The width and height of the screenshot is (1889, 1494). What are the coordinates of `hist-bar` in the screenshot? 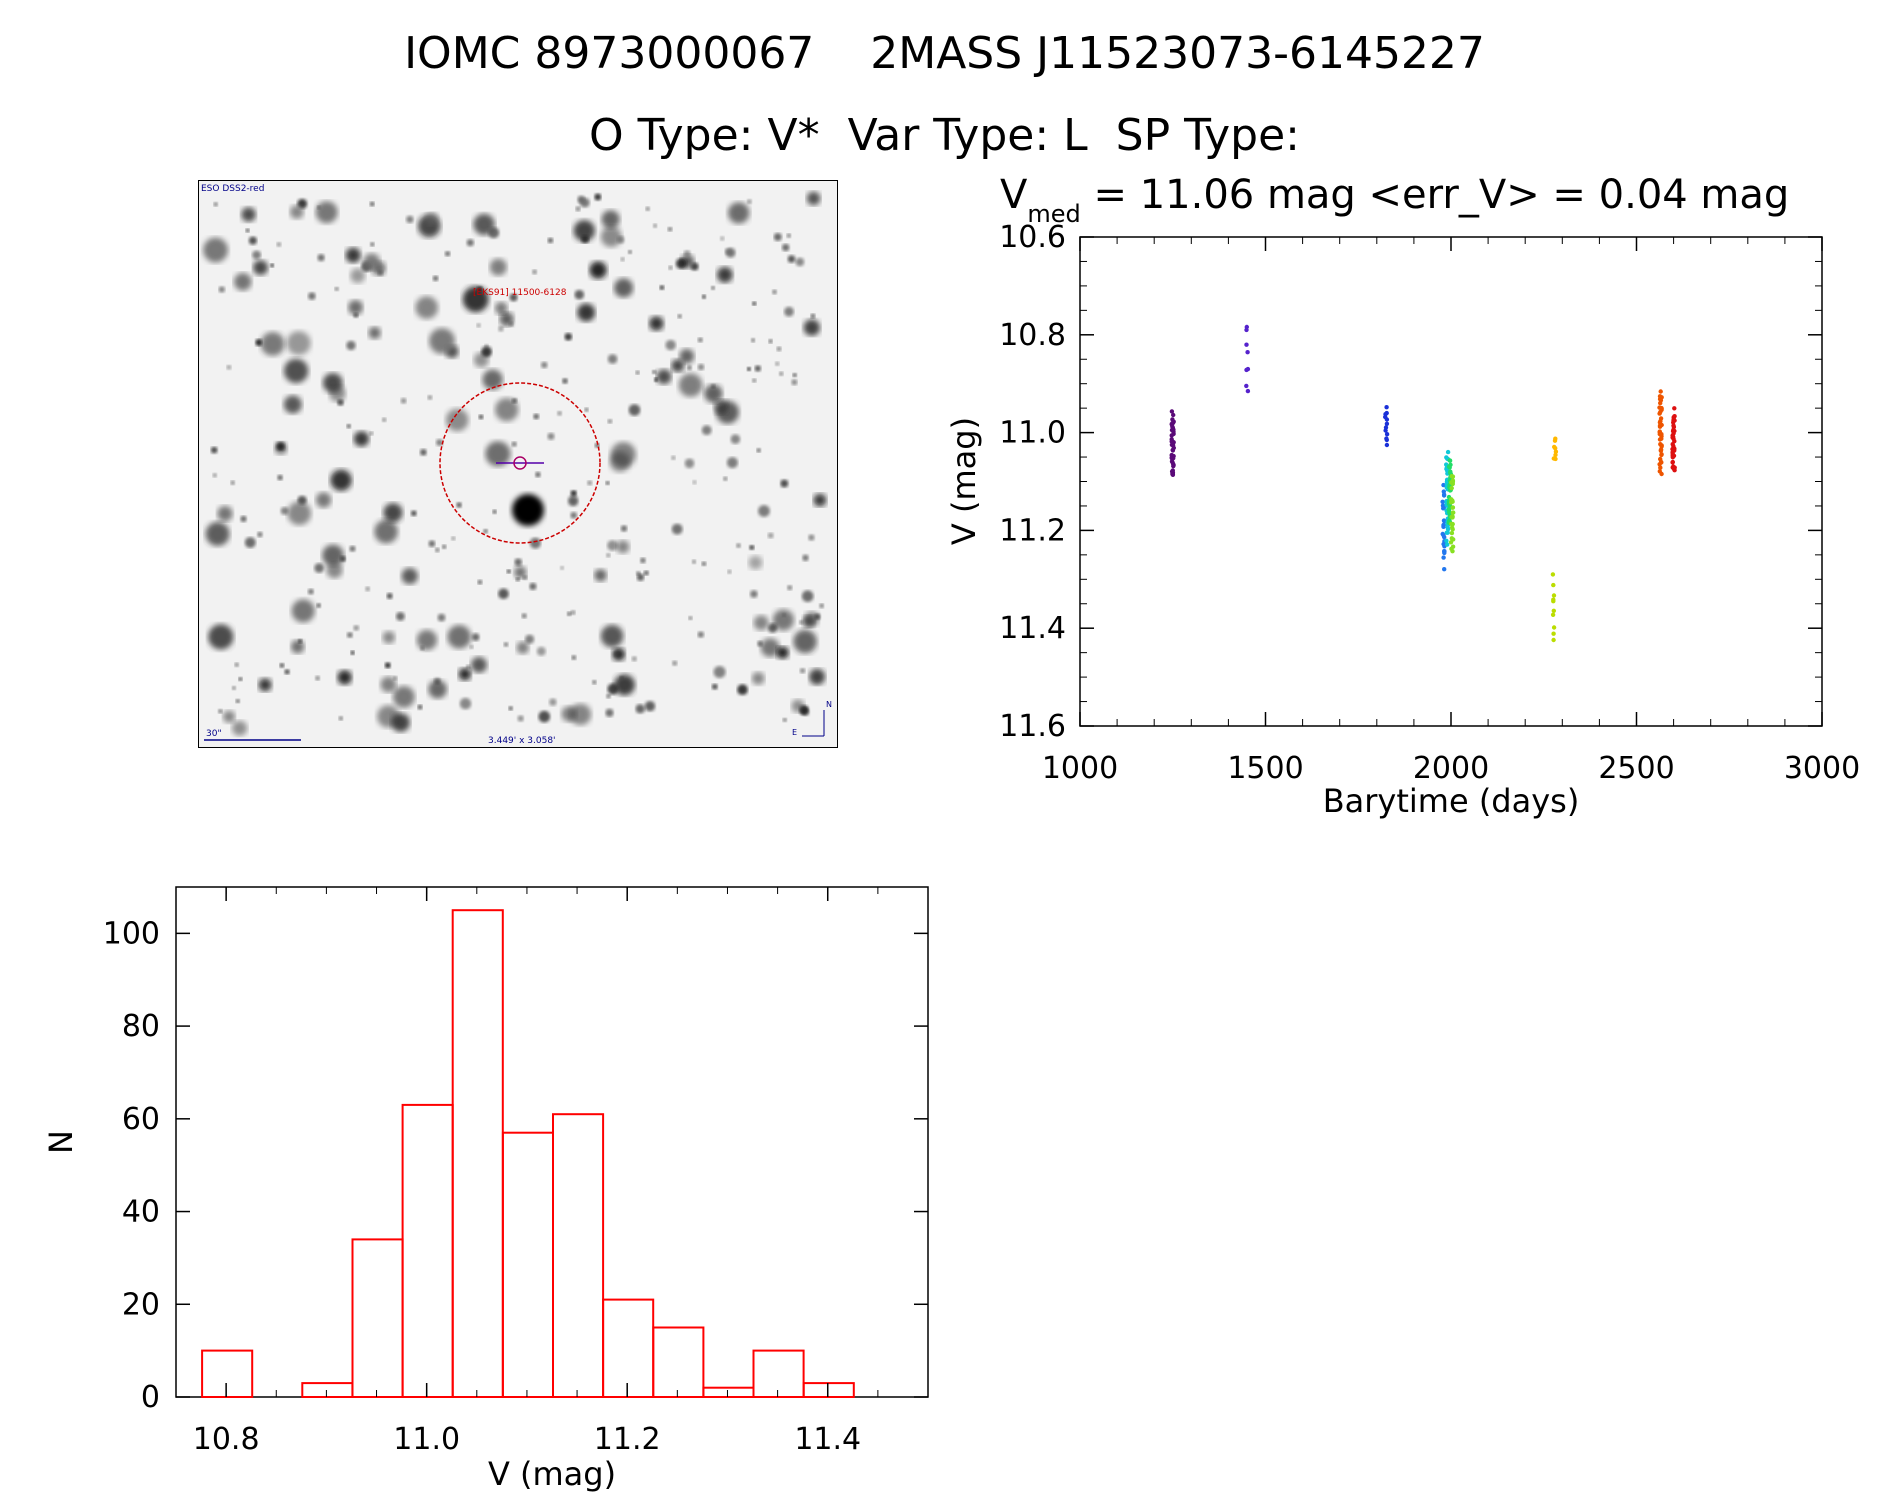 It's located at (778, 1374).